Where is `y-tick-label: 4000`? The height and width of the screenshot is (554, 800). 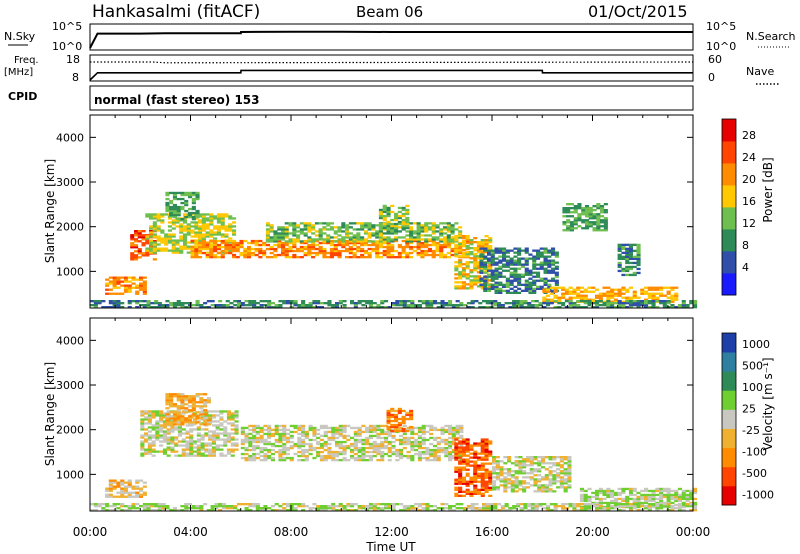 y-tick-label: 4000 is located at coordinates (70, 137).